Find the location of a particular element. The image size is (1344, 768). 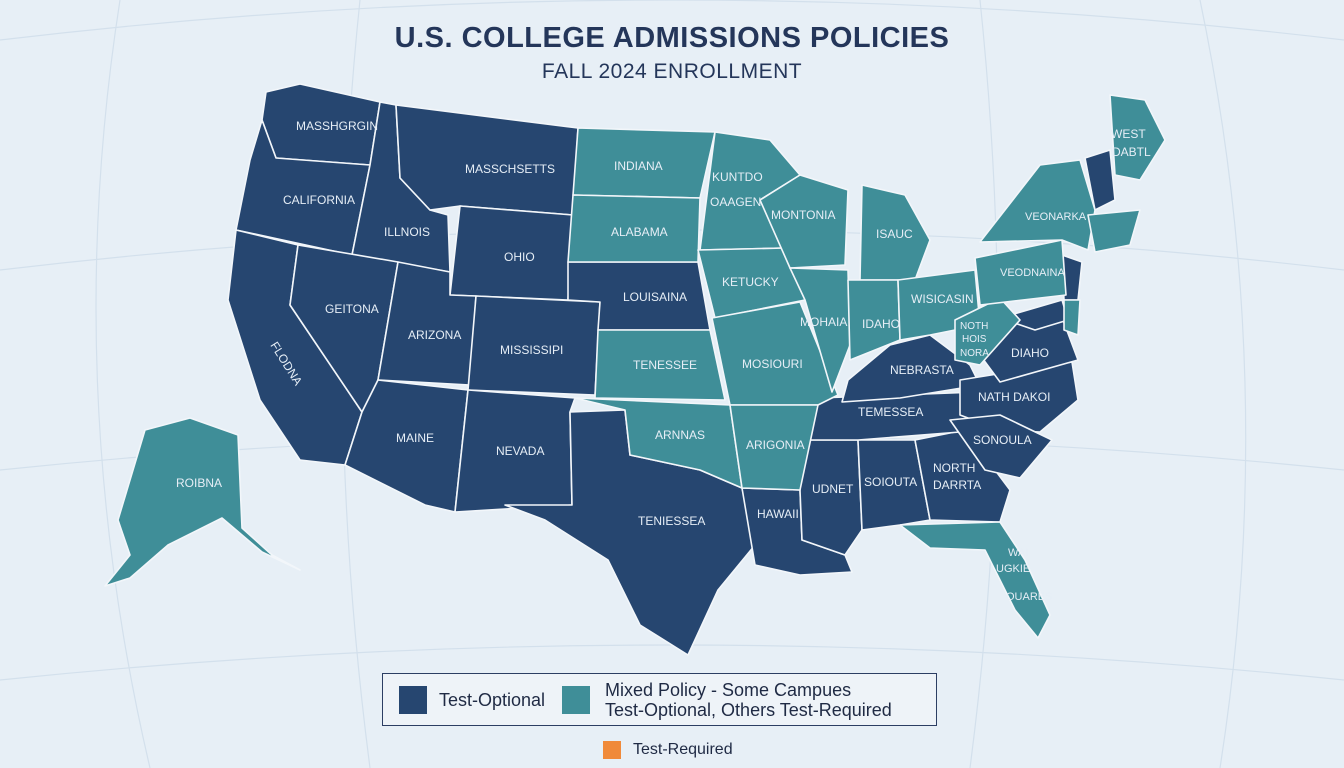

label-minnesota-line1: KUNTDO is located at coordinates (737, 177).